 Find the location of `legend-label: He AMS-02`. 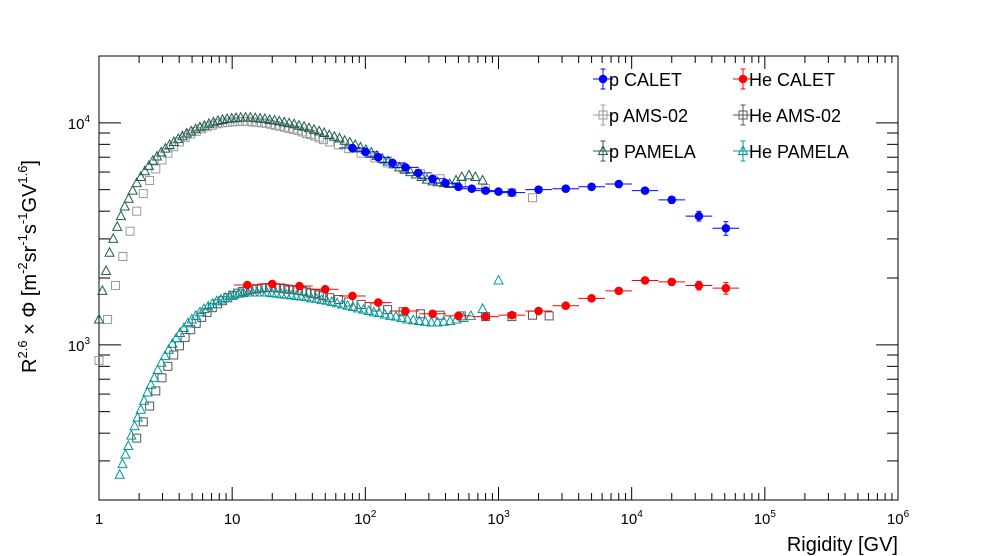

legend-label: He AMS-02 is located at coordinates (795, 116).